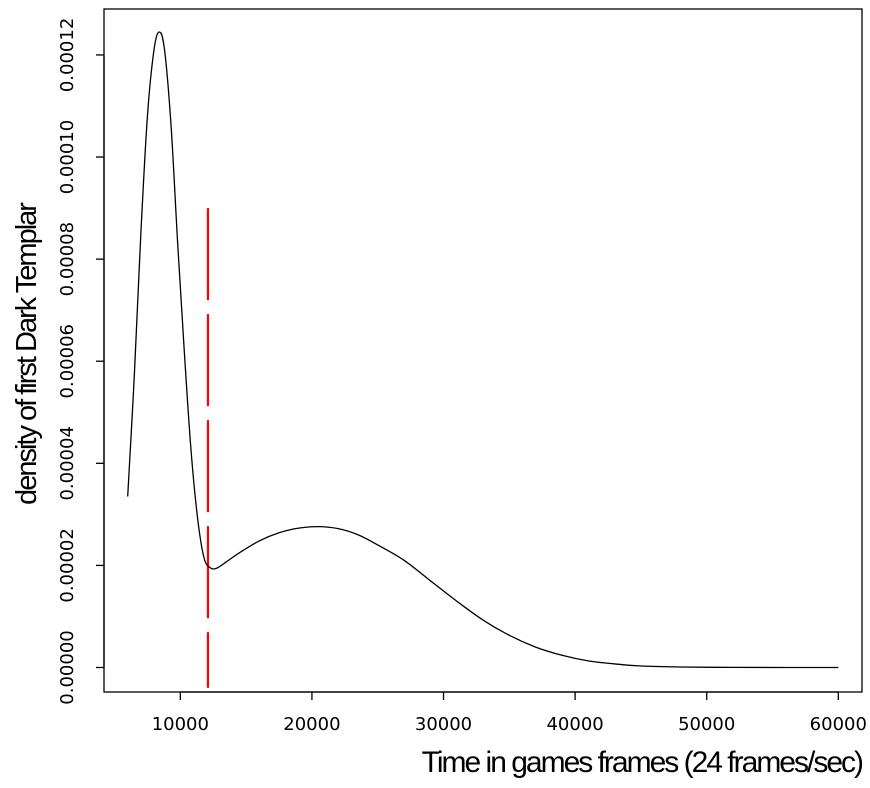 The image size is (870, 788). Describe the element at coordinates (443, 724) in the screenshot. I see `x-tick-label: 30000` at that location.